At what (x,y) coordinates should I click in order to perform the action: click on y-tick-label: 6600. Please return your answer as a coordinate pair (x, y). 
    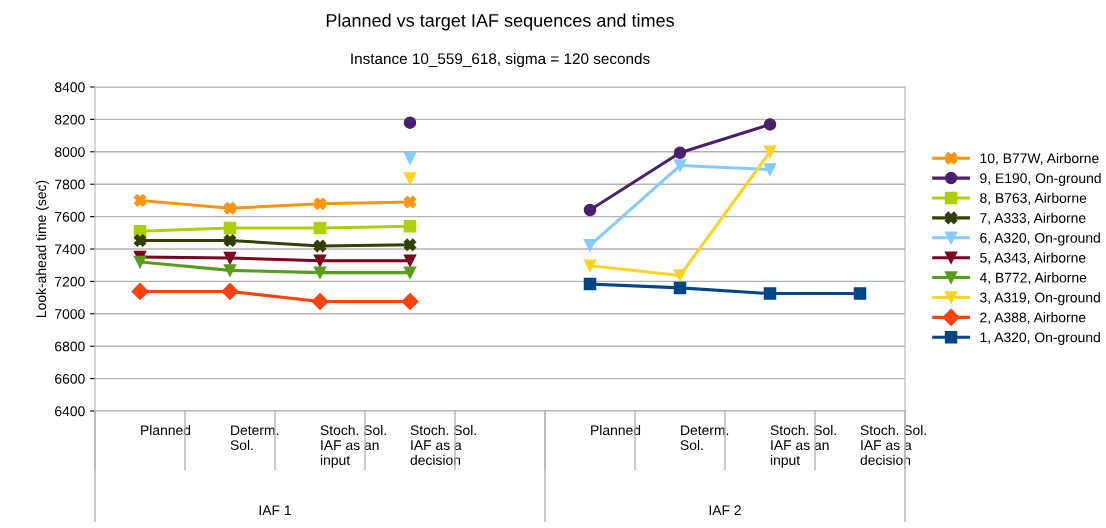
    Looking at the image, I should click on (70, 378).